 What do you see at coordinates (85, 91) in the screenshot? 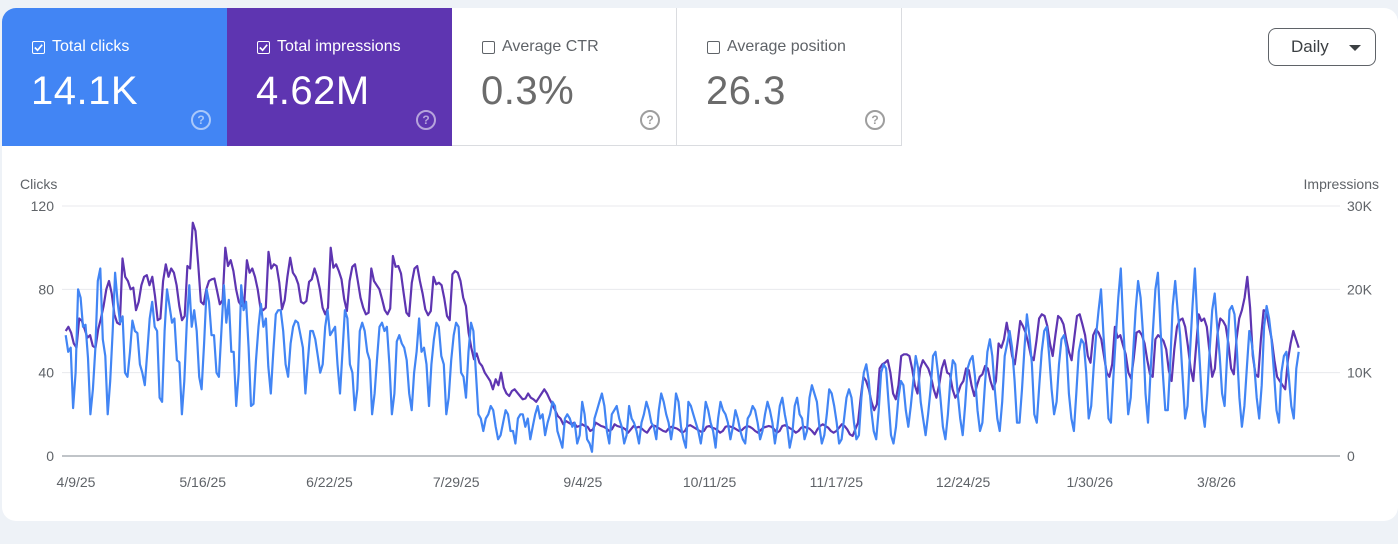
I see `metric-value: 14.1K` at bounding box center [85, 91].